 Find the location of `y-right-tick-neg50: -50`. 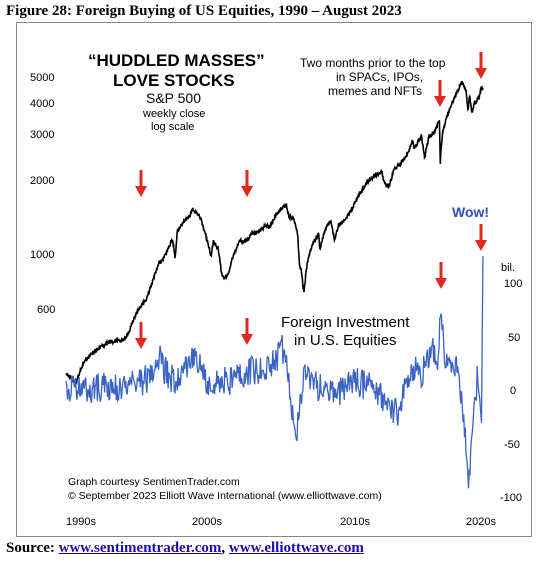

y-right-tick-neg50: -50 is located at coordinates (512, 445).